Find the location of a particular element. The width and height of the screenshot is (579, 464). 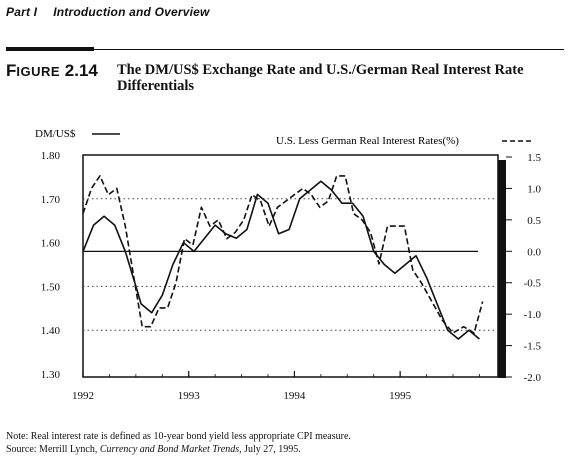

right-tick-label: -1.5 is located at coordinates (533, 347).